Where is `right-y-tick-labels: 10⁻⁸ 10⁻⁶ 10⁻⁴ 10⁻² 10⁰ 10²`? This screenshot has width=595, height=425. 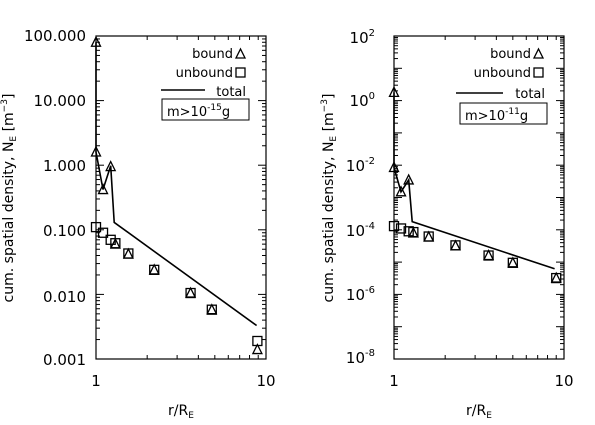
right-y-tick-labels: 10⁻⁸ 10⁻⁶ 10⁻⁴ 10⁻² 10⁰ 10² is located at coordinates (360, 197).